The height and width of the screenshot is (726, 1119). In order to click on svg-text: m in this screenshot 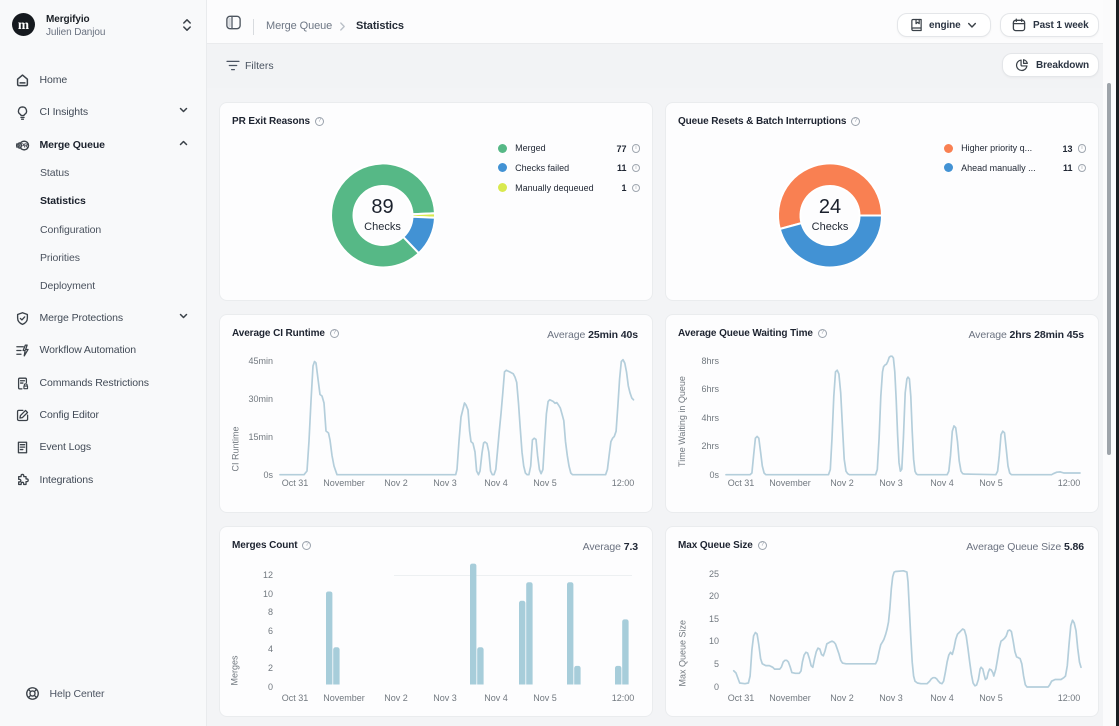, I will do `click(22, 24)`.